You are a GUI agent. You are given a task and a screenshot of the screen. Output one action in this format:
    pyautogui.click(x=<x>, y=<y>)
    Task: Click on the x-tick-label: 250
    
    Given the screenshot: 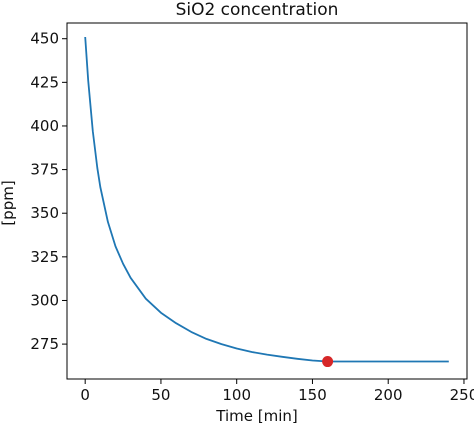 What is the action you would take?
    pyautogui.click(x=462, y=395)
    